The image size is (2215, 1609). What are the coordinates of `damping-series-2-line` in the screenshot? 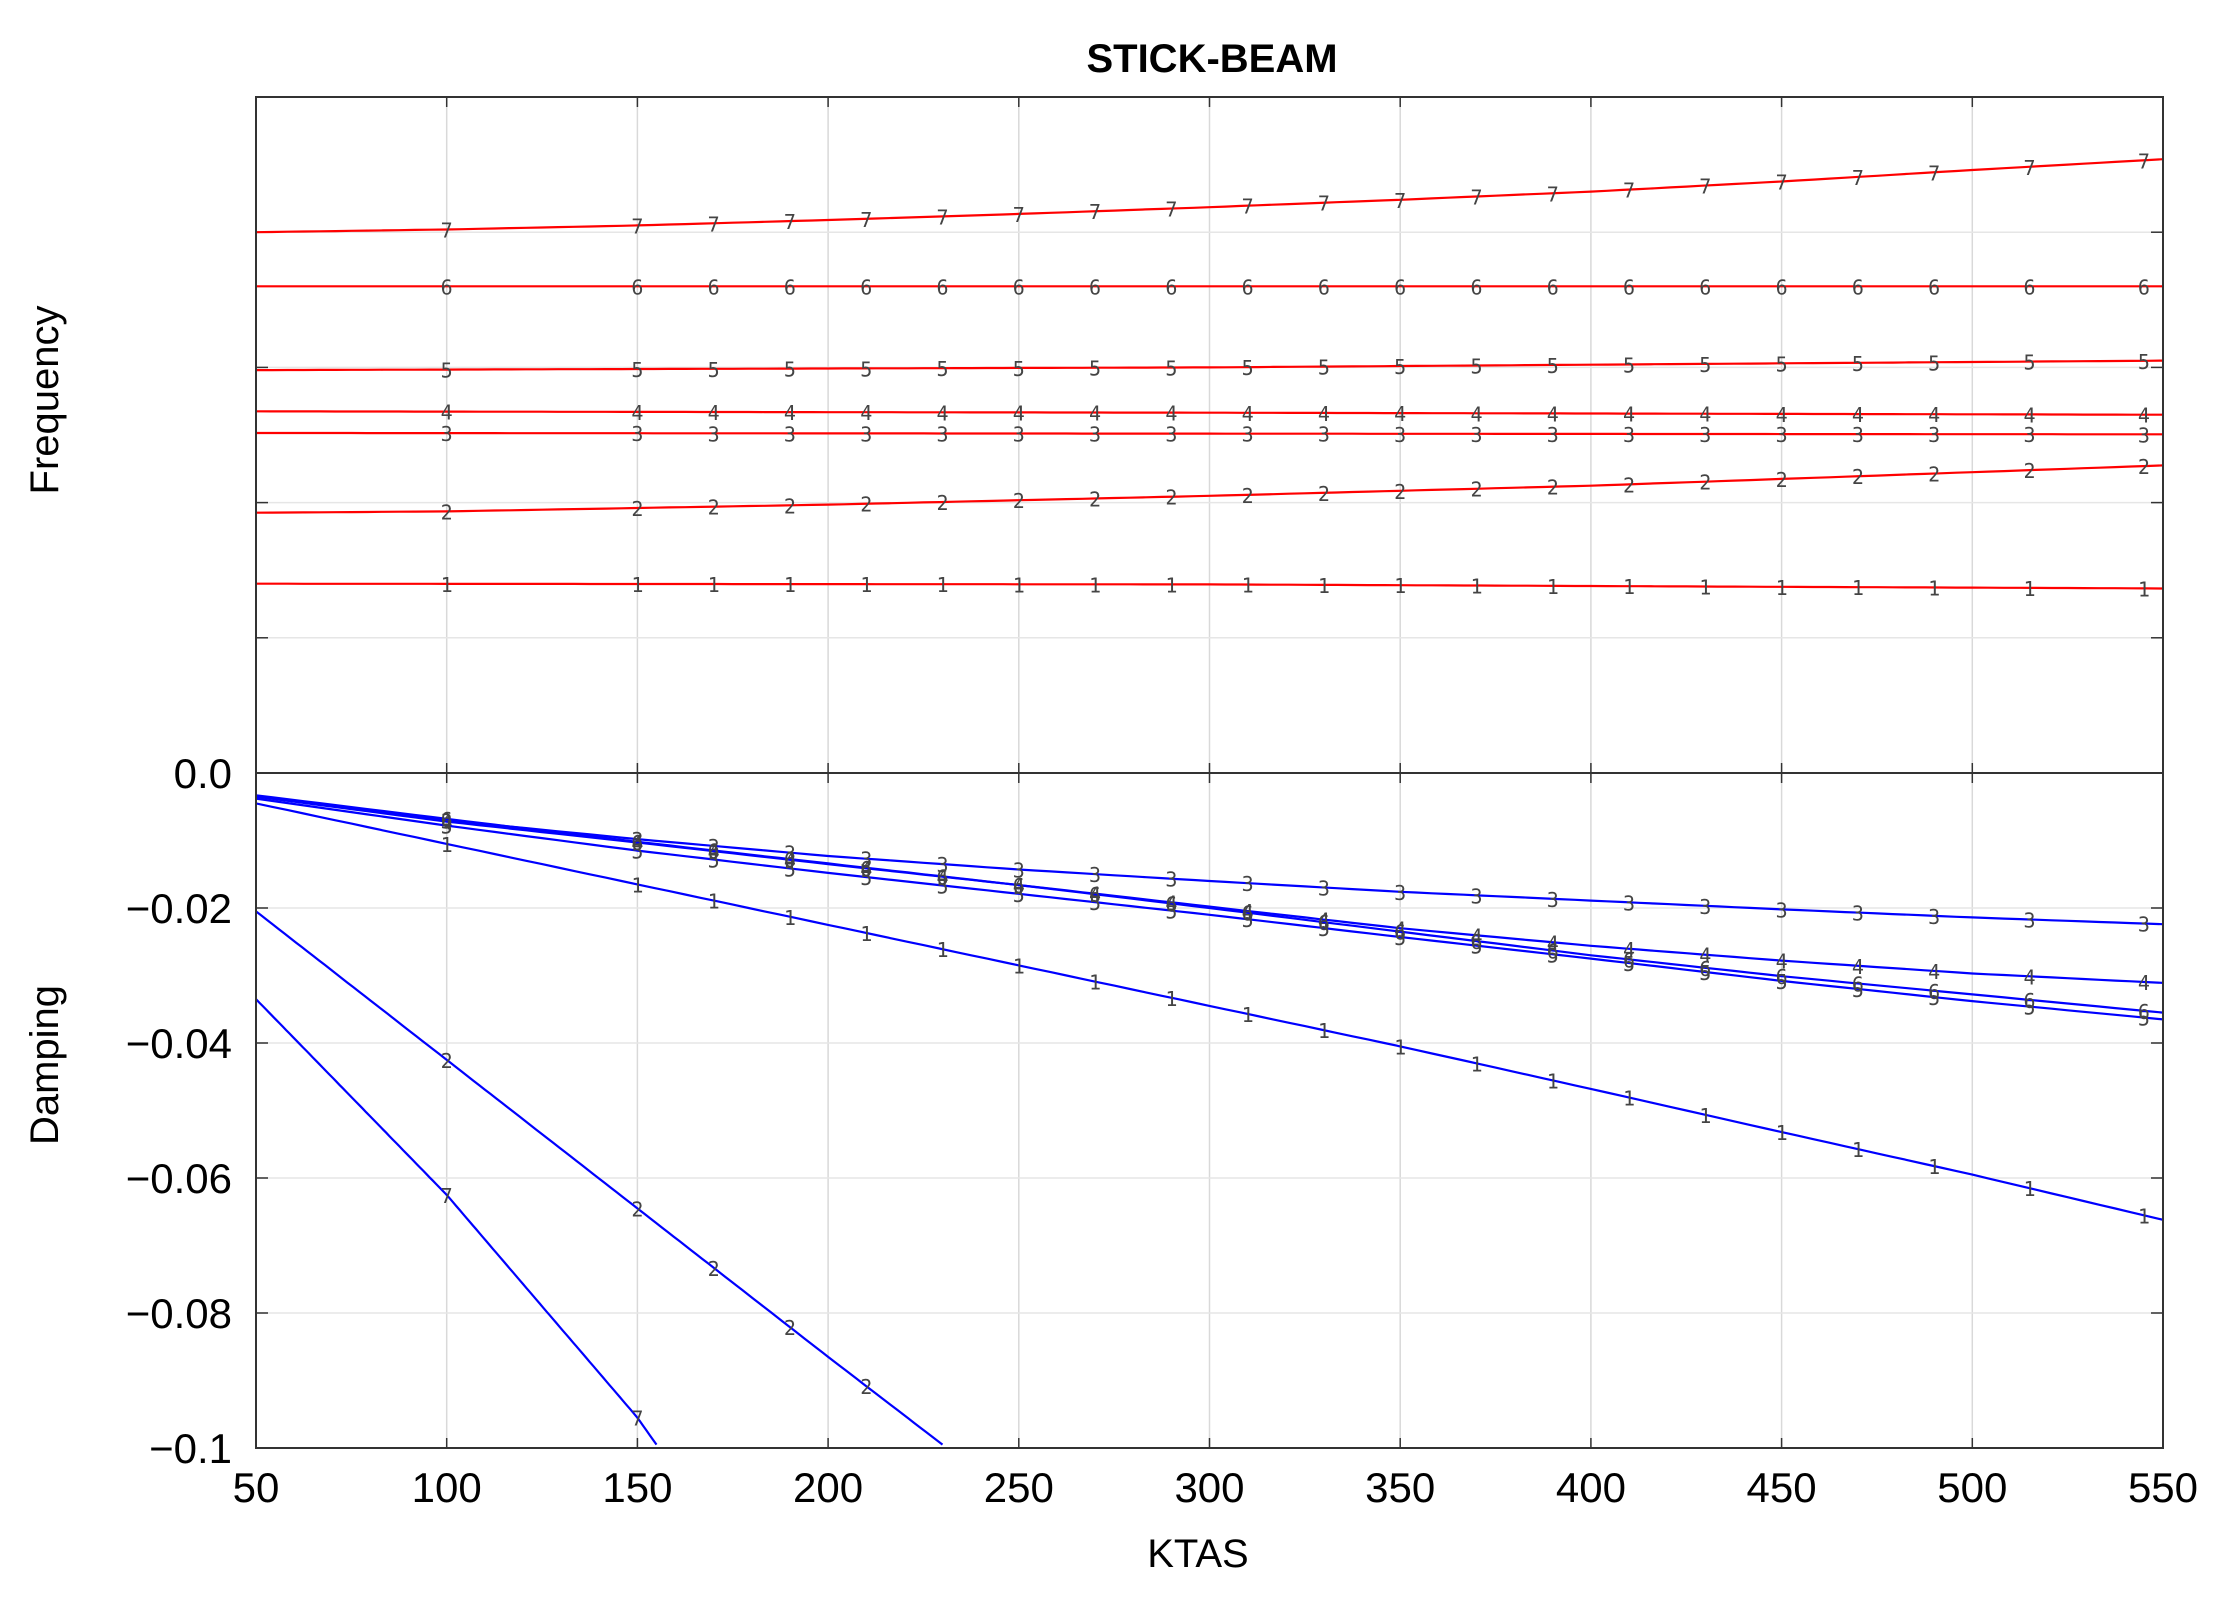 It's located at (600, 1178).